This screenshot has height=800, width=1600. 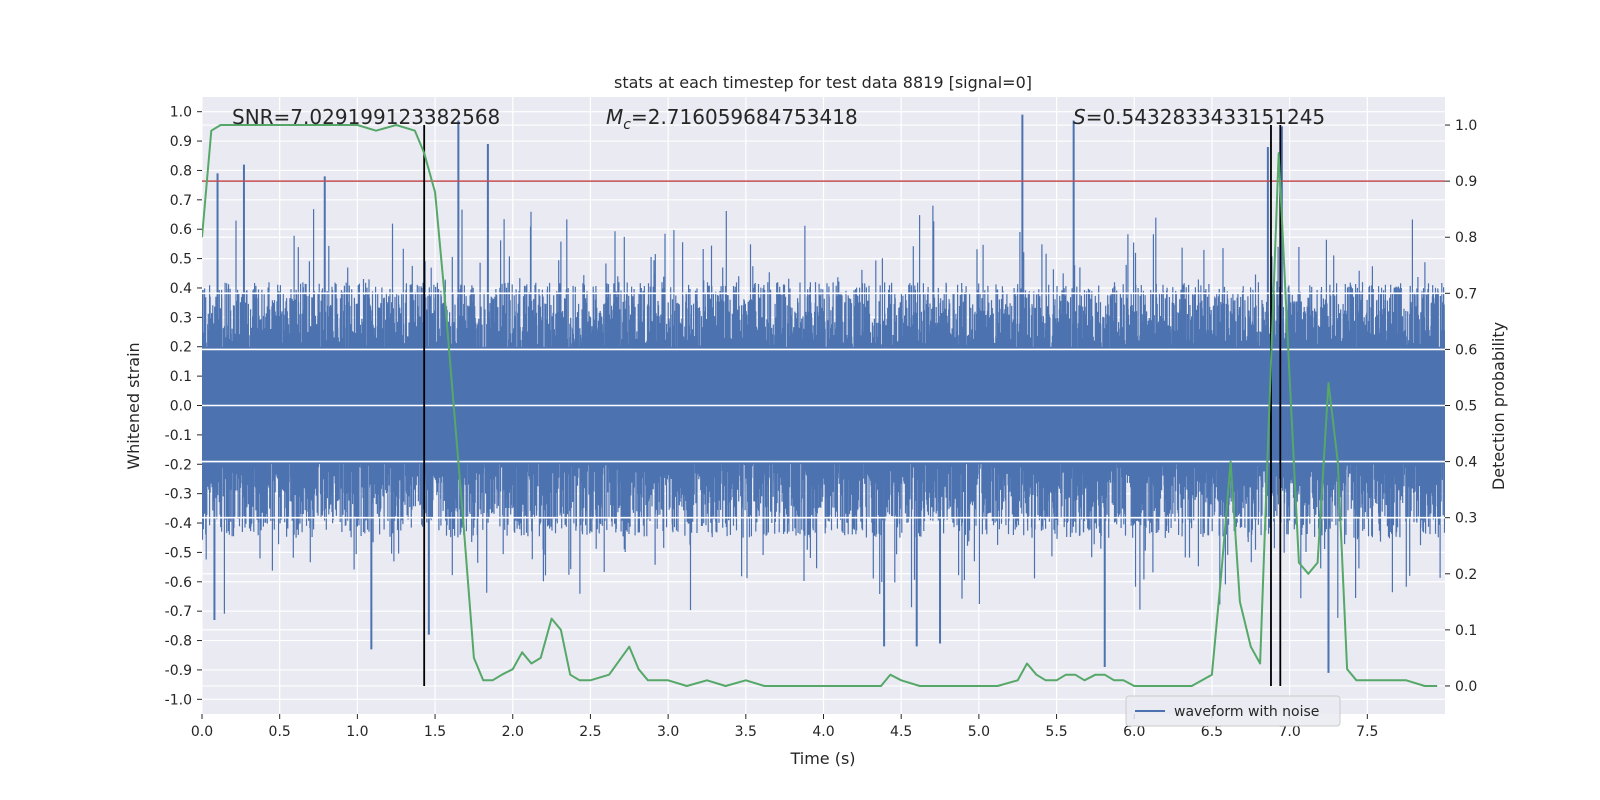 What do you see at coordinates (181, 201) in the screenshot?
I see `y-left-tick-label: 0.7` at bounding box center [181, 201].